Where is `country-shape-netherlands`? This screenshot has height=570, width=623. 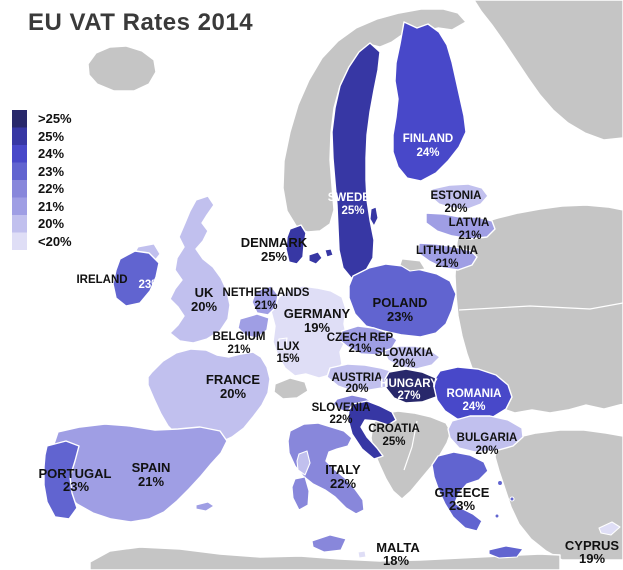 country-shape-netherlands is located at coordinates (265, 300).